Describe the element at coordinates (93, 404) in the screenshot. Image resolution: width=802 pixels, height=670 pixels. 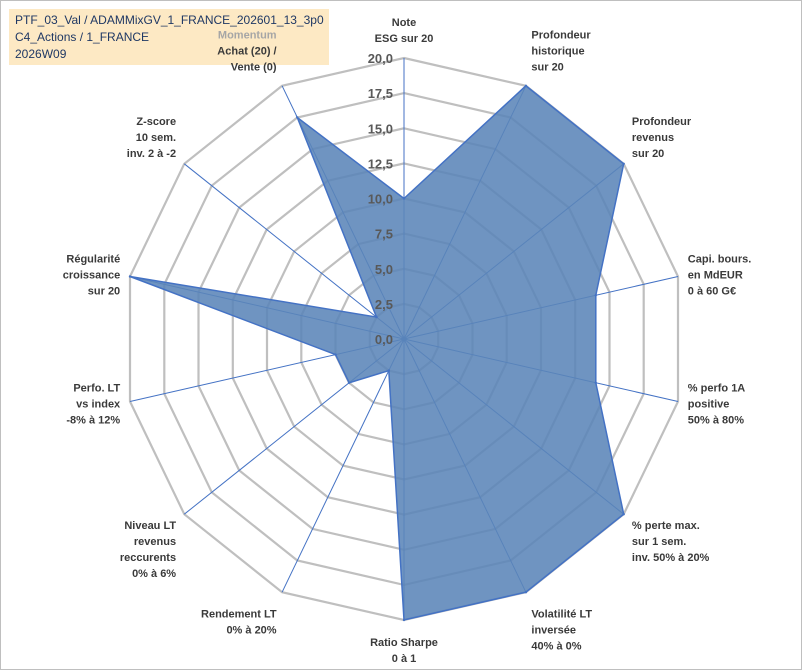
I see `axis-label-perfo-lt-index: Perfo. LT vs index -8% à 12%` at that location.